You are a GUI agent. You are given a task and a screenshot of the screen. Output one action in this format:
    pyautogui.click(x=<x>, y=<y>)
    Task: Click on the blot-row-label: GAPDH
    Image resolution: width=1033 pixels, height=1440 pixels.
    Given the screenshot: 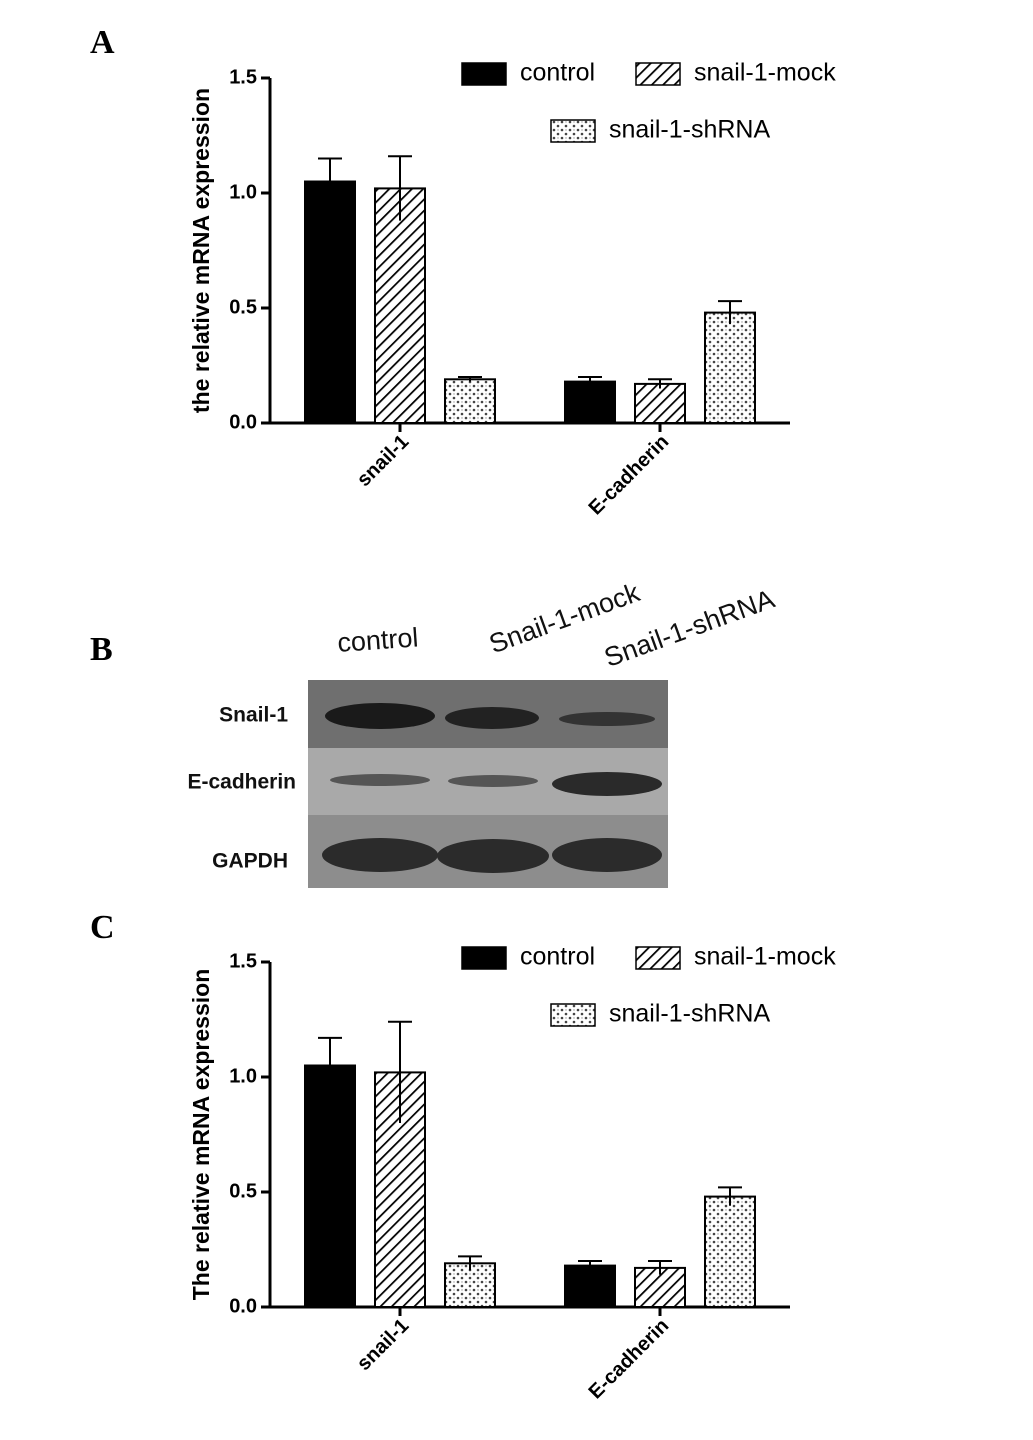 What is the action you would take?
    pyautogui.click(x=250, y=861)
    